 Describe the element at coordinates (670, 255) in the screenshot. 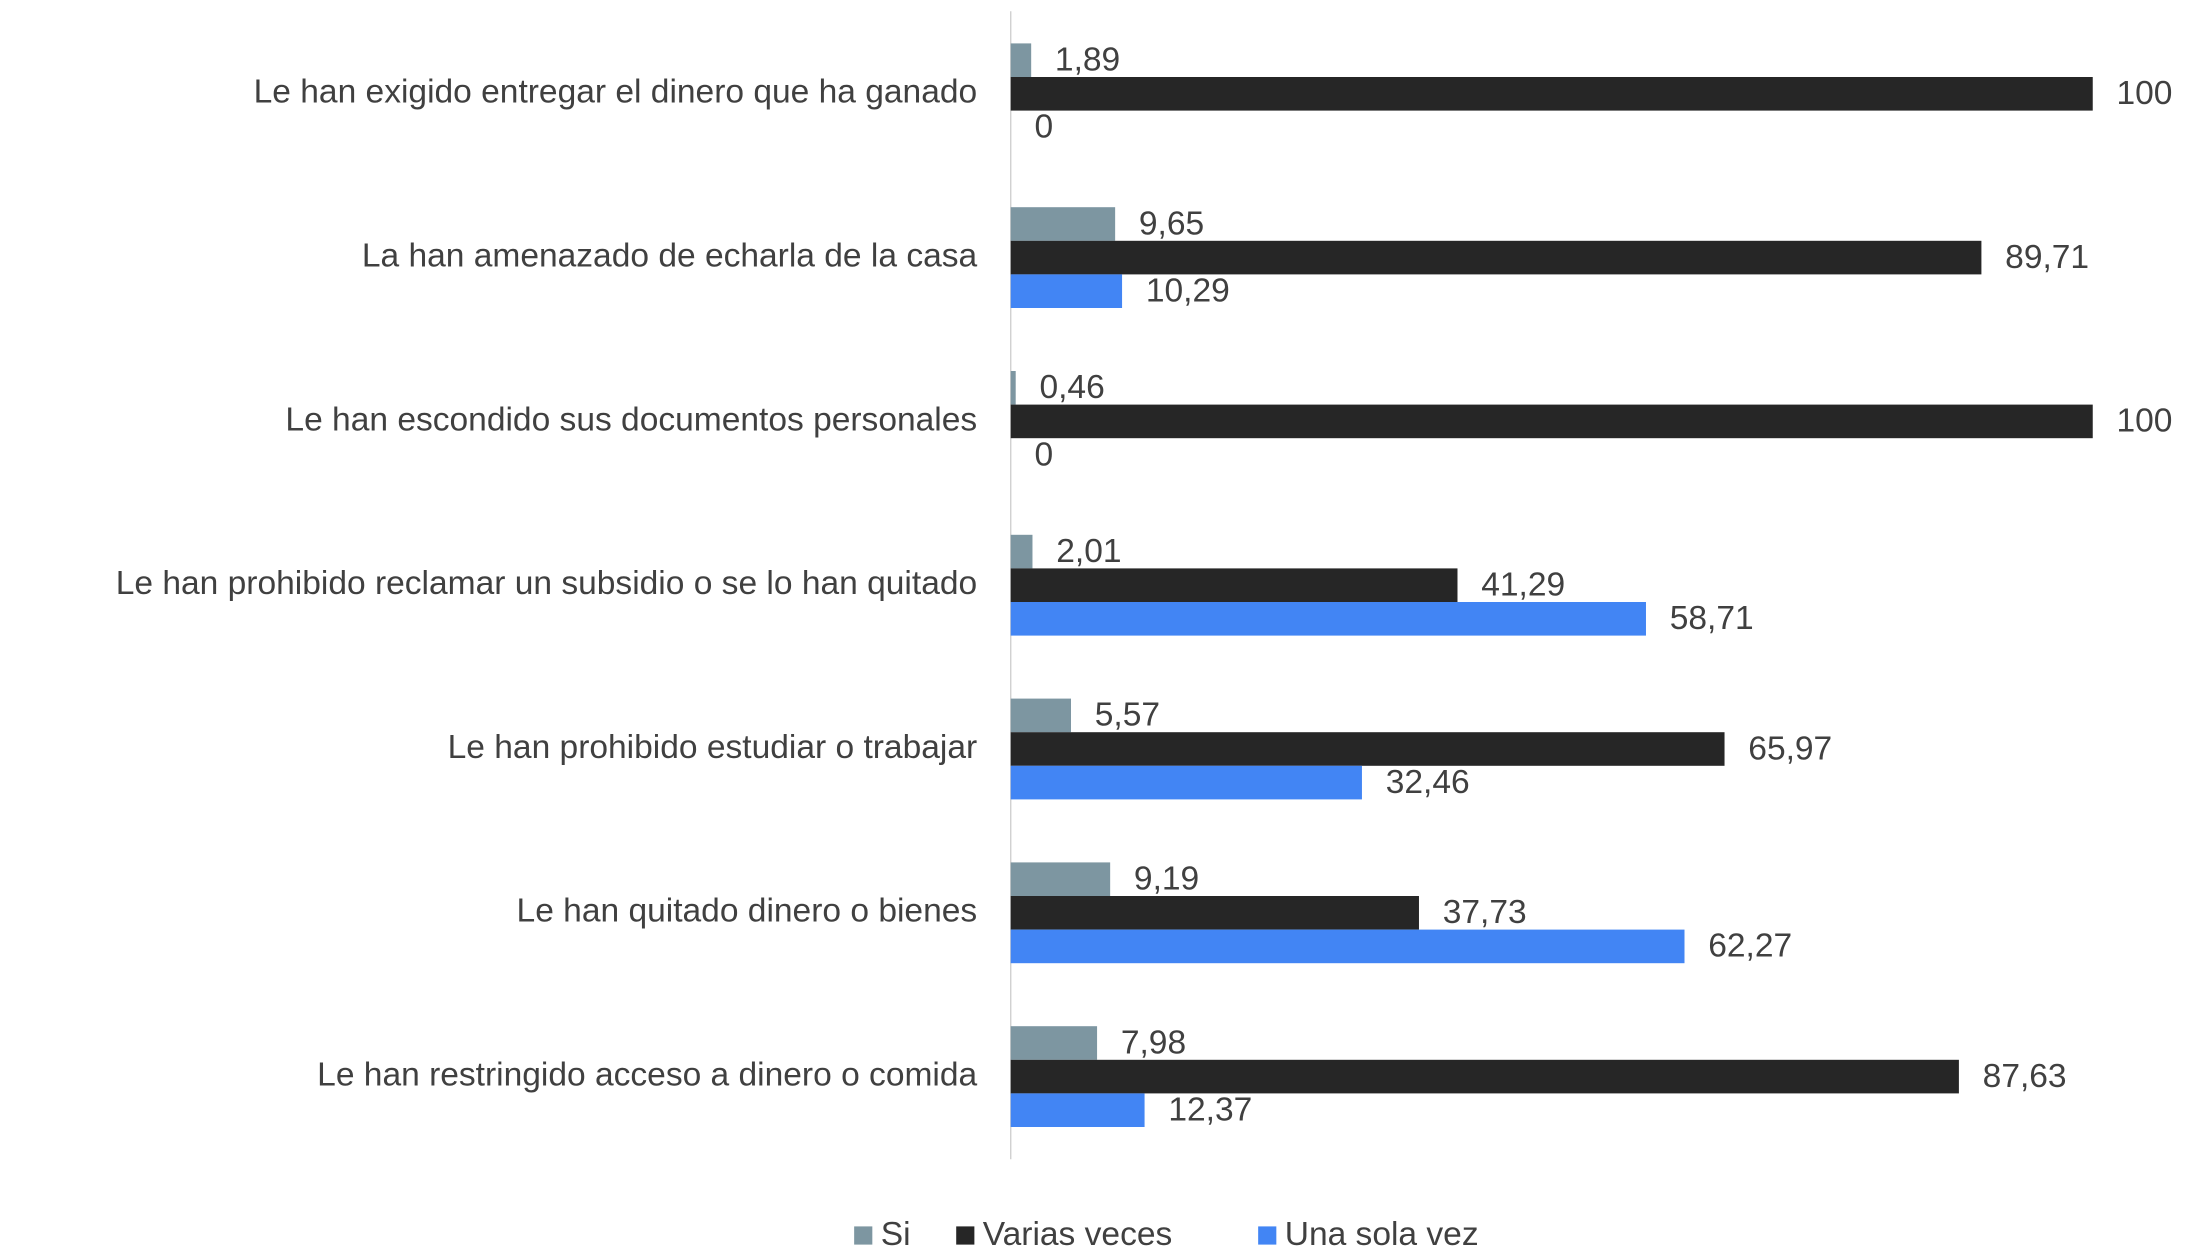

I see `category-label: La han amenazado de echarla de la casa` at that location.